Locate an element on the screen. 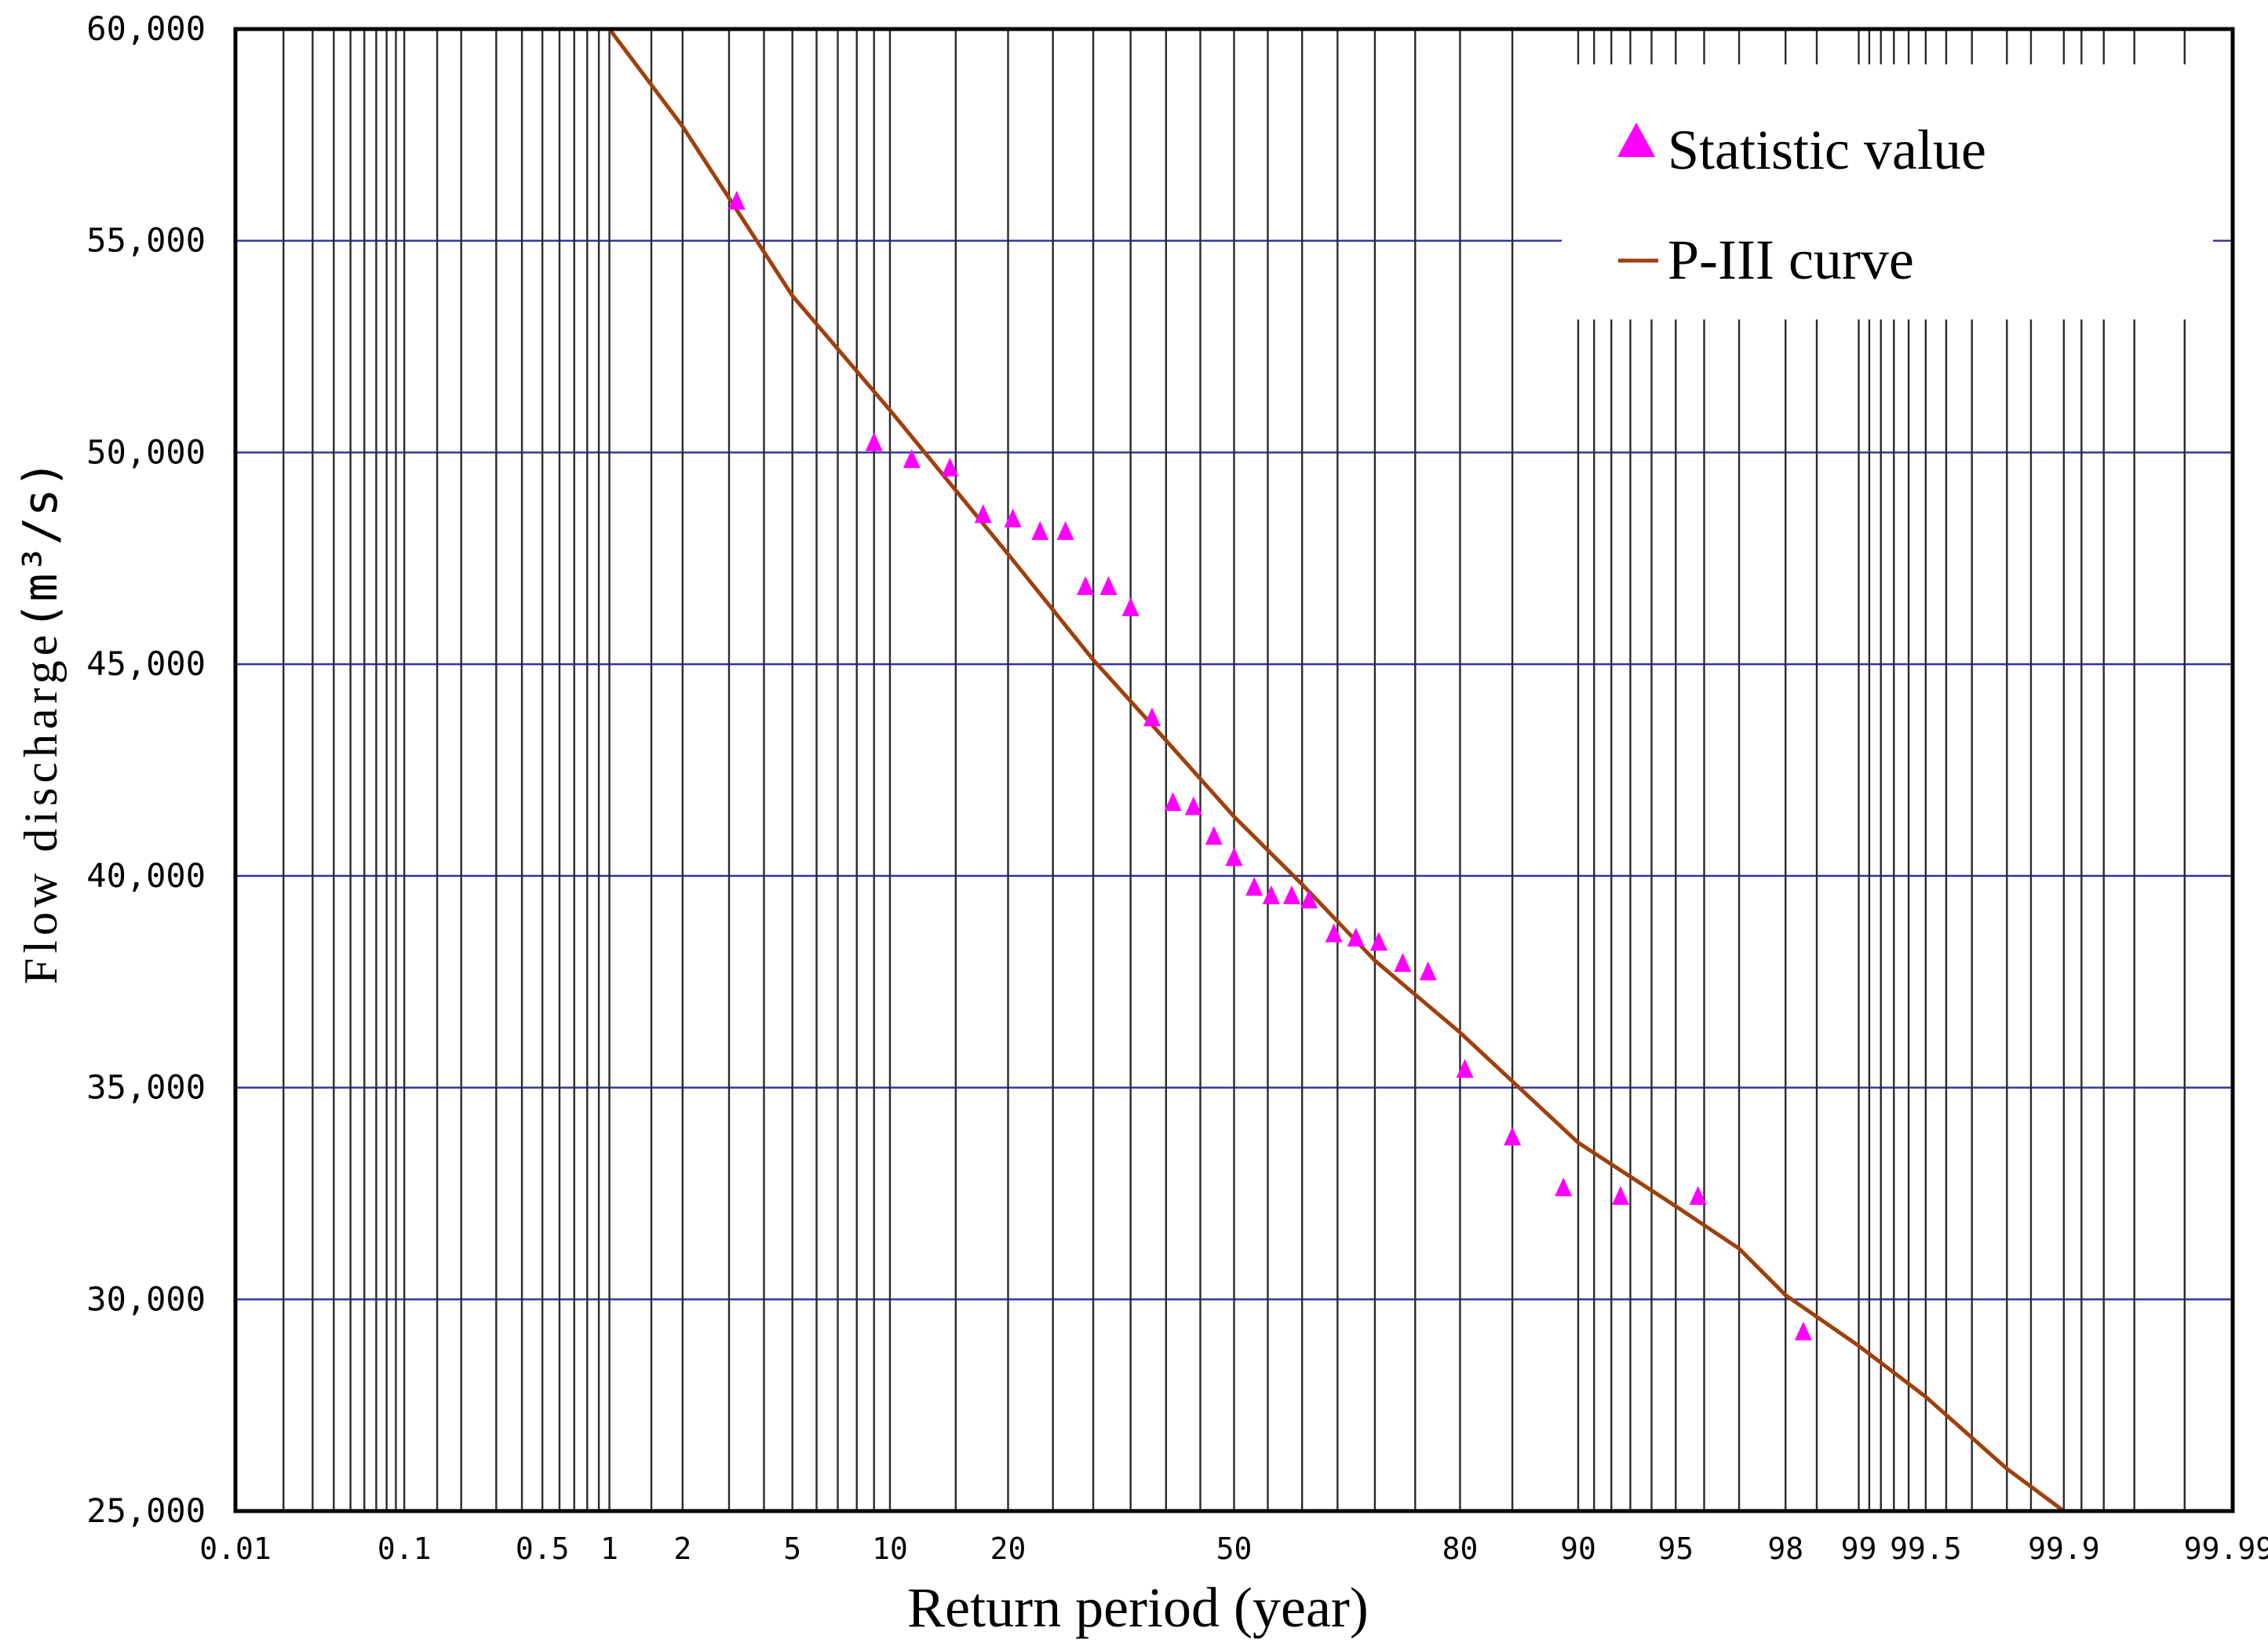  x-tick-label: 99.99 is located at coordinates (2226, 1548).